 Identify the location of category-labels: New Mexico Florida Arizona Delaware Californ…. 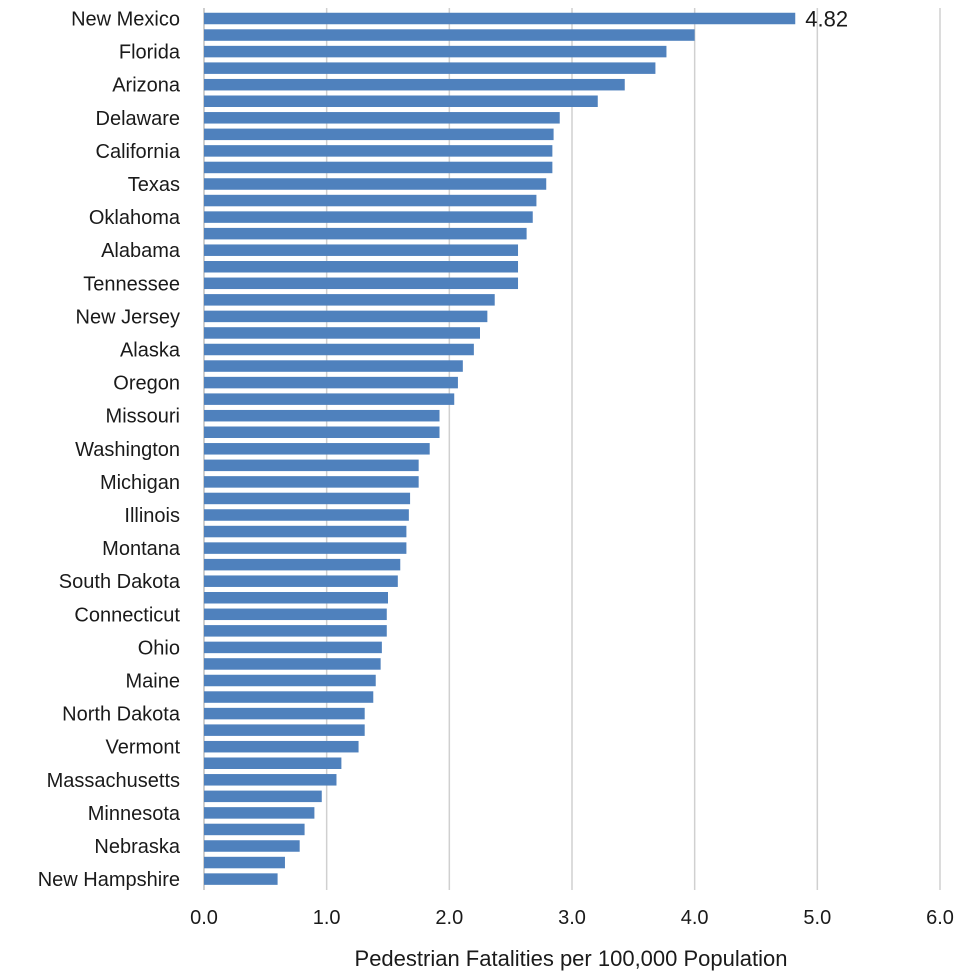
(109, 450).